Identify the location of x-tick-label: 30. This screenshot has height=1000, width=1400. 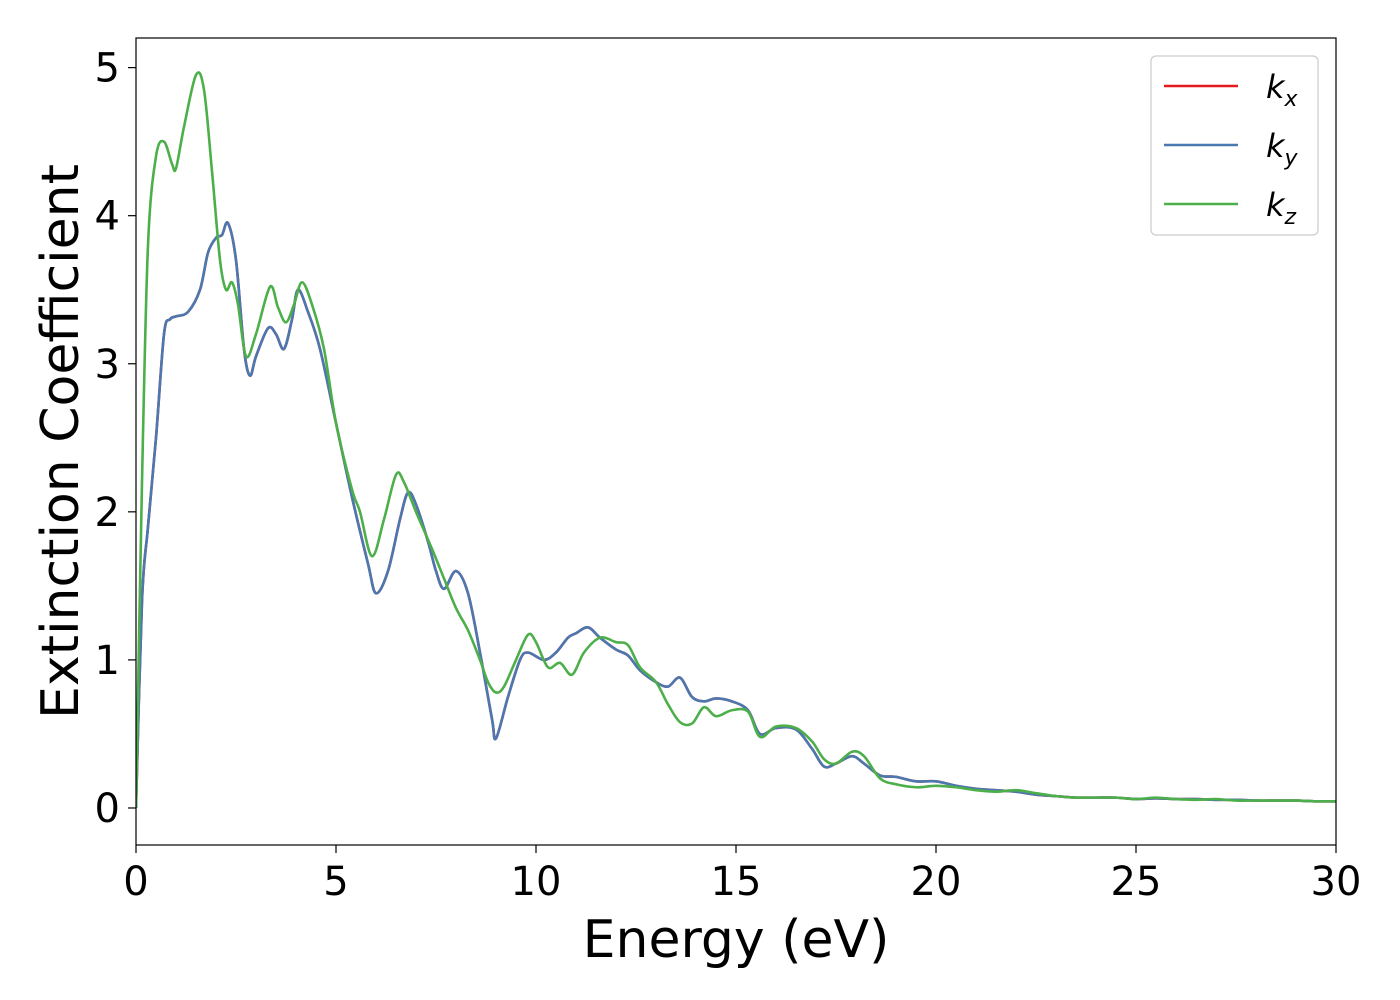
(1336, 882).